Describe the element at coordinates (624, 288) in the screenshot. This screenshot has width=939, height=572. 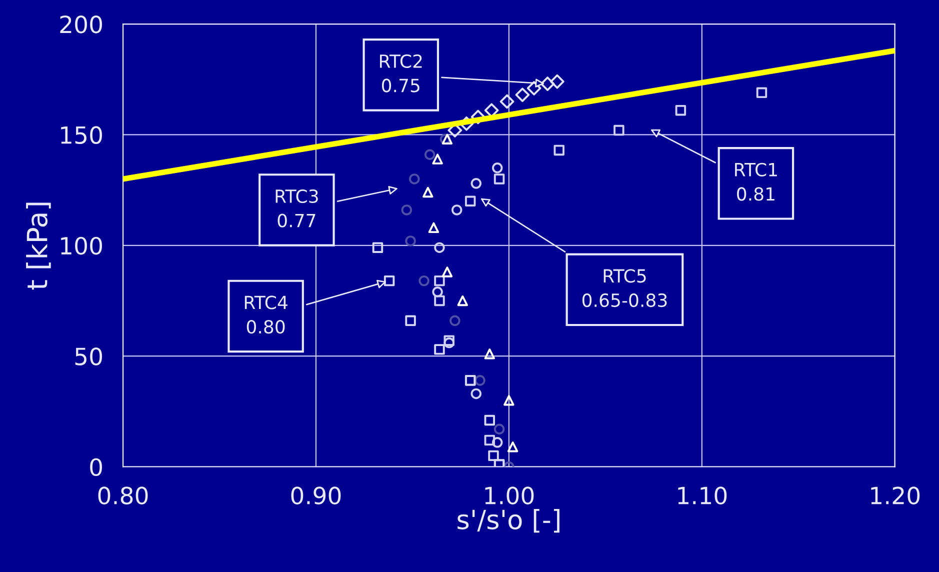
I see `annotation: RTC5 0.65-0.83` at that location.